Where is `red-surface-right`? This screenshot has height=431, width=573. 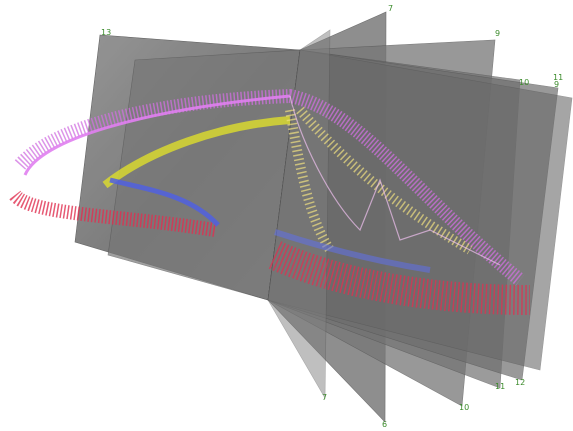 red-surface-right is located at coordinates (399, 278).